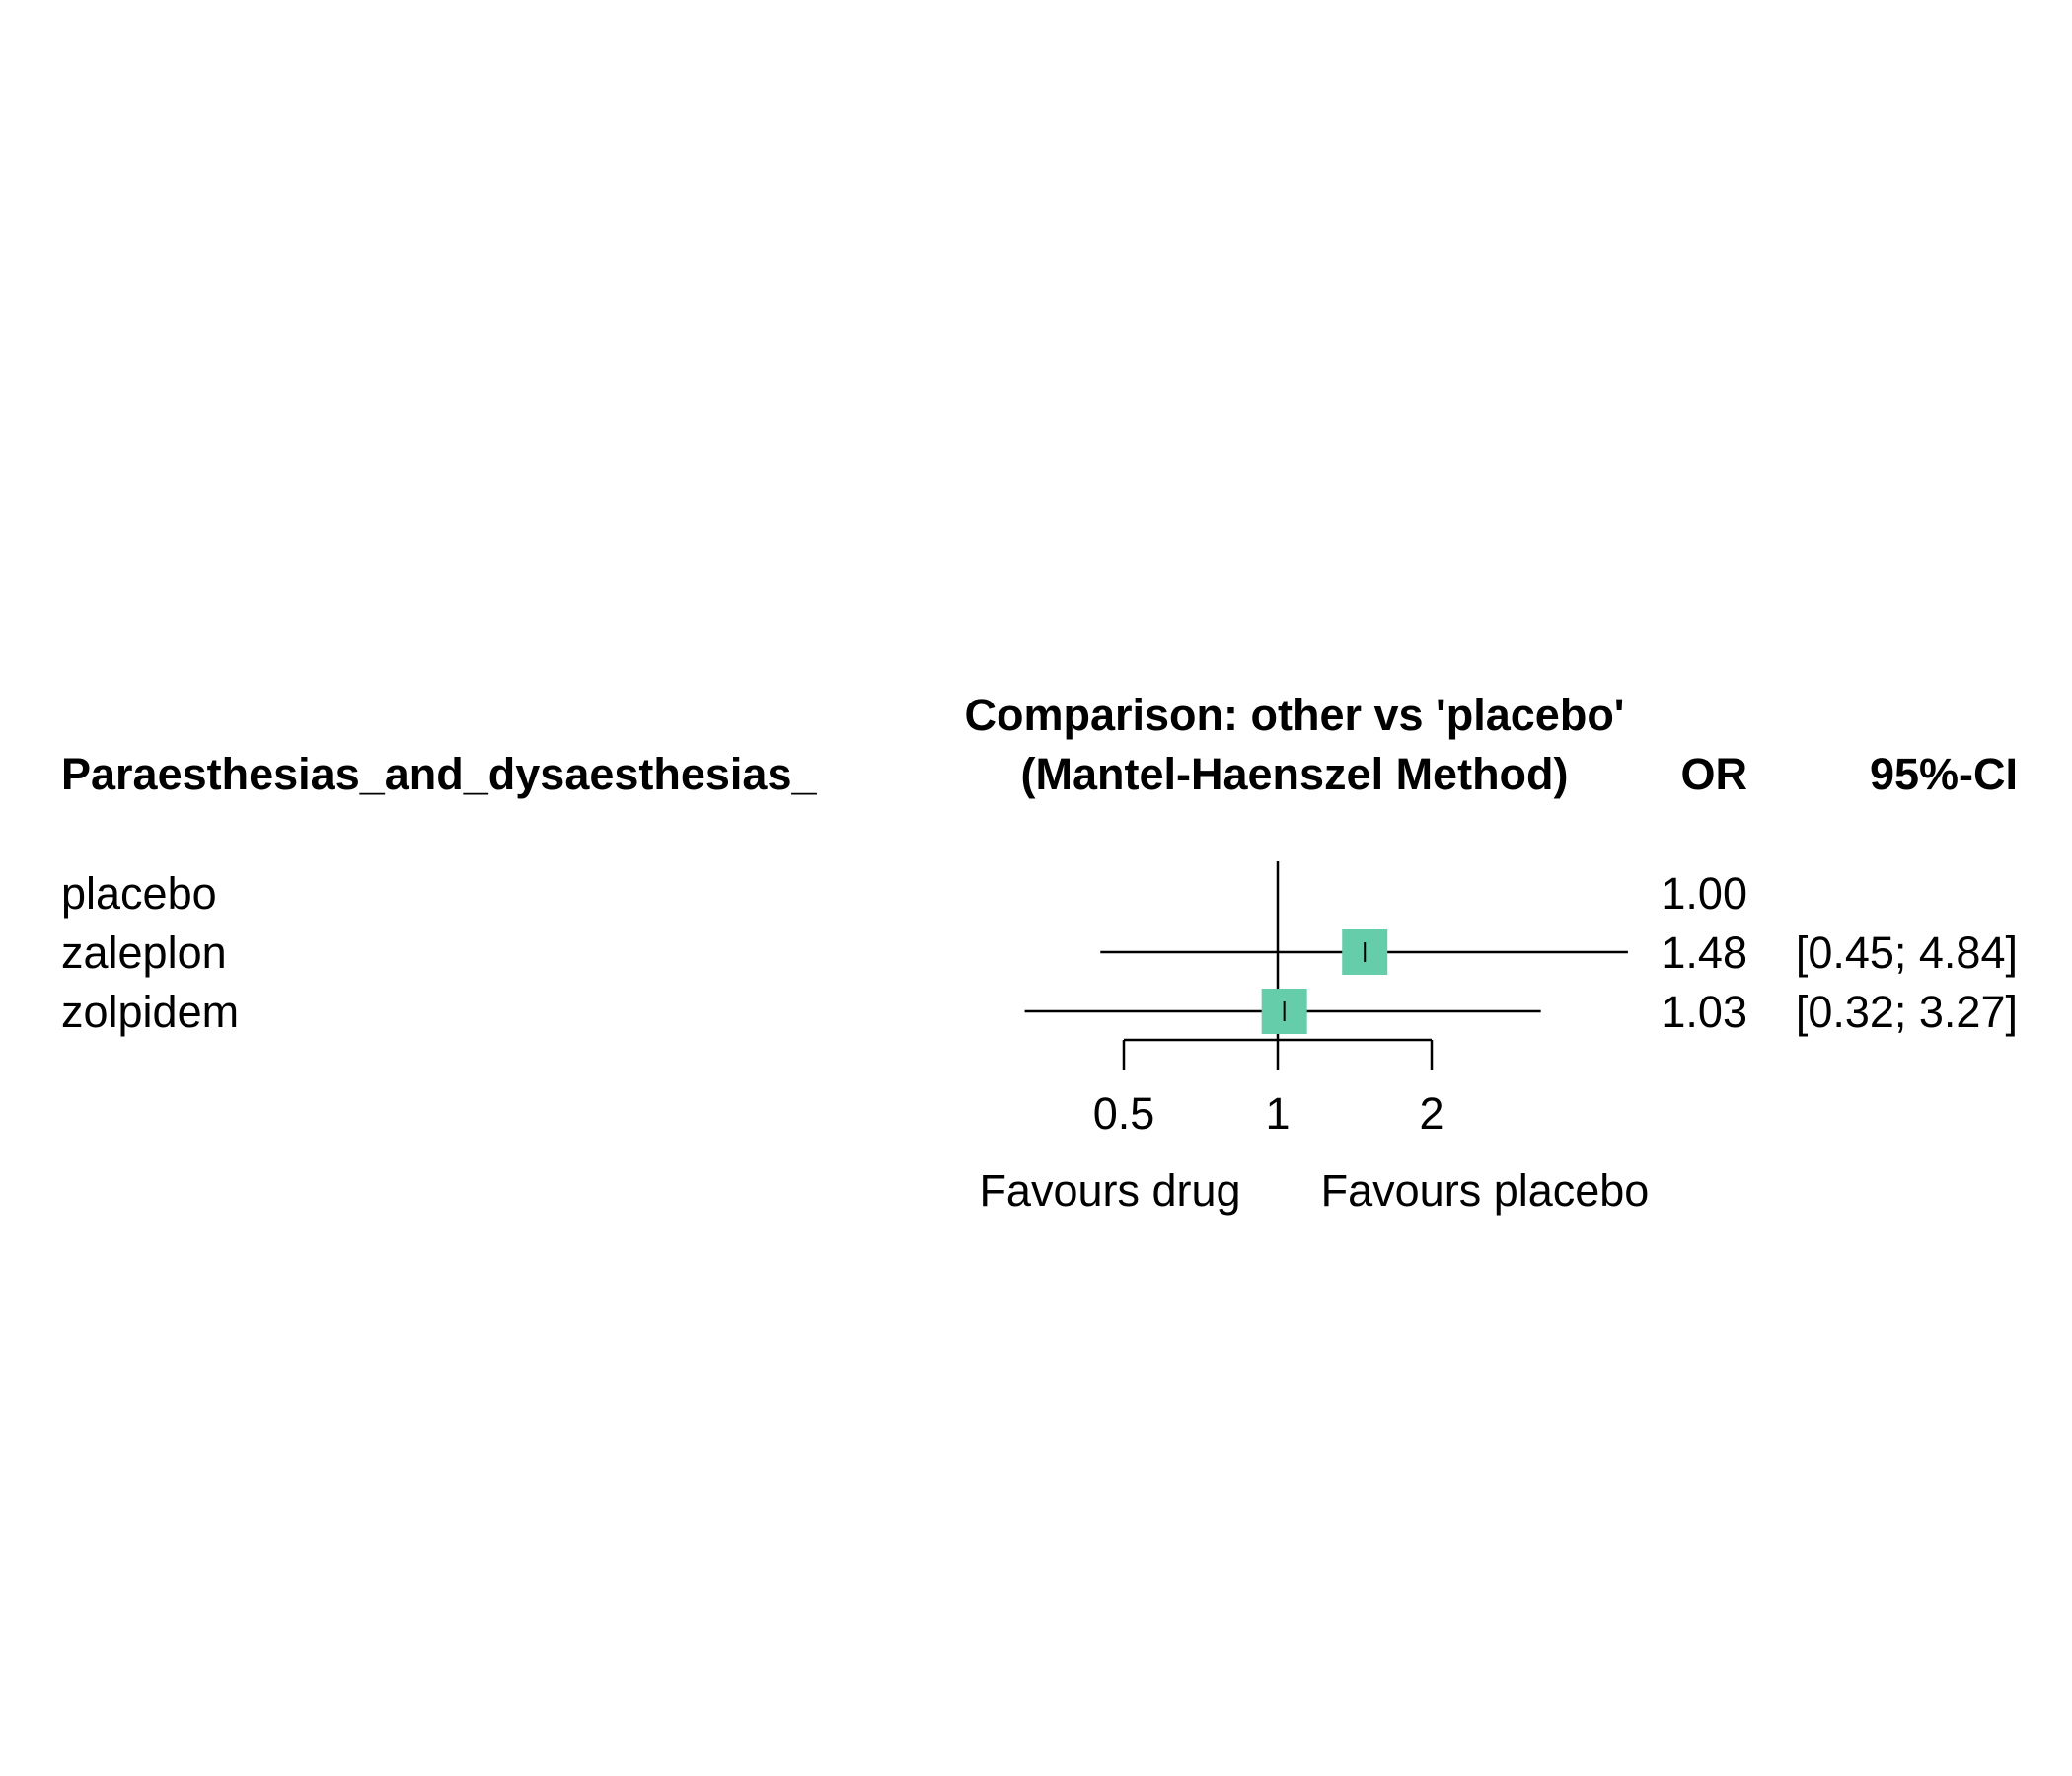 This screenshot has width=2072, height=1776. What do you see at coordinates (139, 894) in the screenshot?
I see `treatment-label: placebo` at bounding box center [139, 894].